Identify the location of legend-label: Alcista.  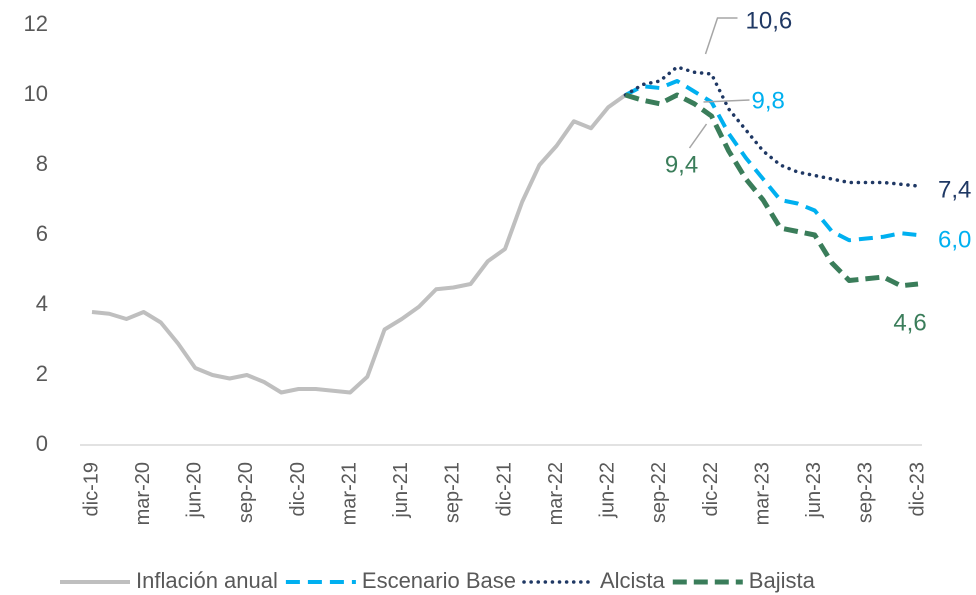
(633, 580).